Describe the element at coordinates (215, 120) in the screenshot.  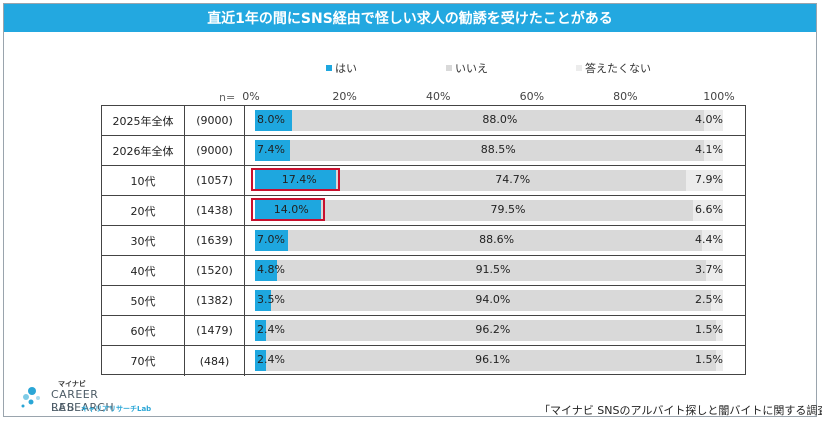
I see `sample-size: (9000)` at that location.